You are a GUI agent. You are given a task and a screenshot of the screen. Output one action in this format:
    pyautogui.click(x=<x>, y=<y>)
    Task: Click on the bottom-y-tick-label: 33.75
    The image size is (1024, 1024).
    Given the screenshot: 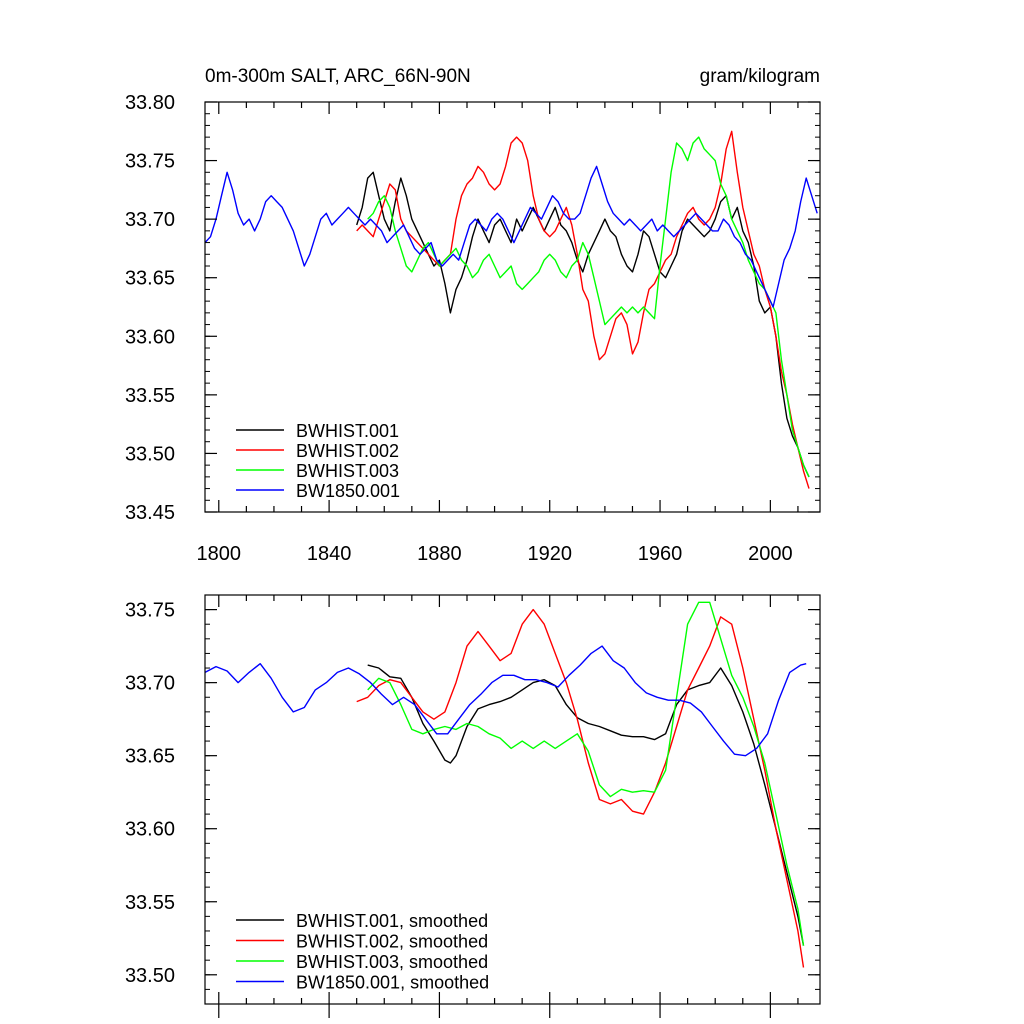 What is the action you would take?
    pyautogui.click(x=150, y=611)
    